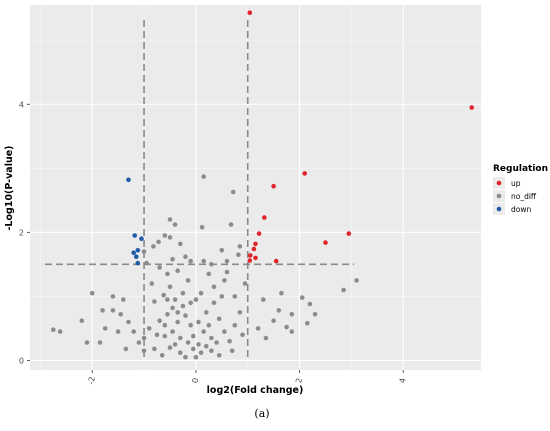 This screenshot has height=431, width=550. Describe the element at coordinates (516, 183) in the screenshot. I see `legend-label-up: up` at that location.